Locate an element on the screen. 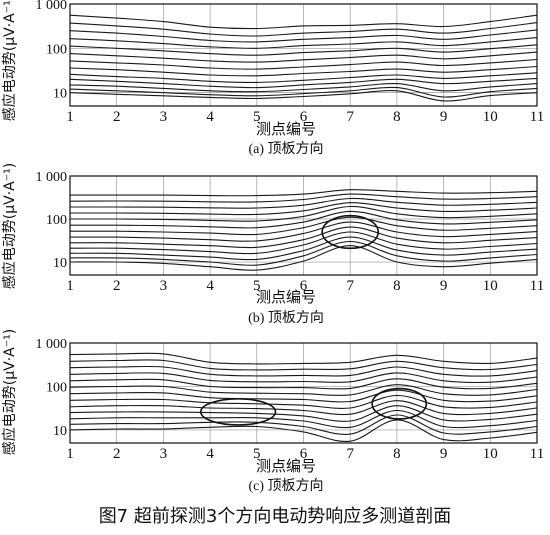 The image size is (550, 535). panel-c-x-tick-label: 9 is located at coordinates (444, 454).